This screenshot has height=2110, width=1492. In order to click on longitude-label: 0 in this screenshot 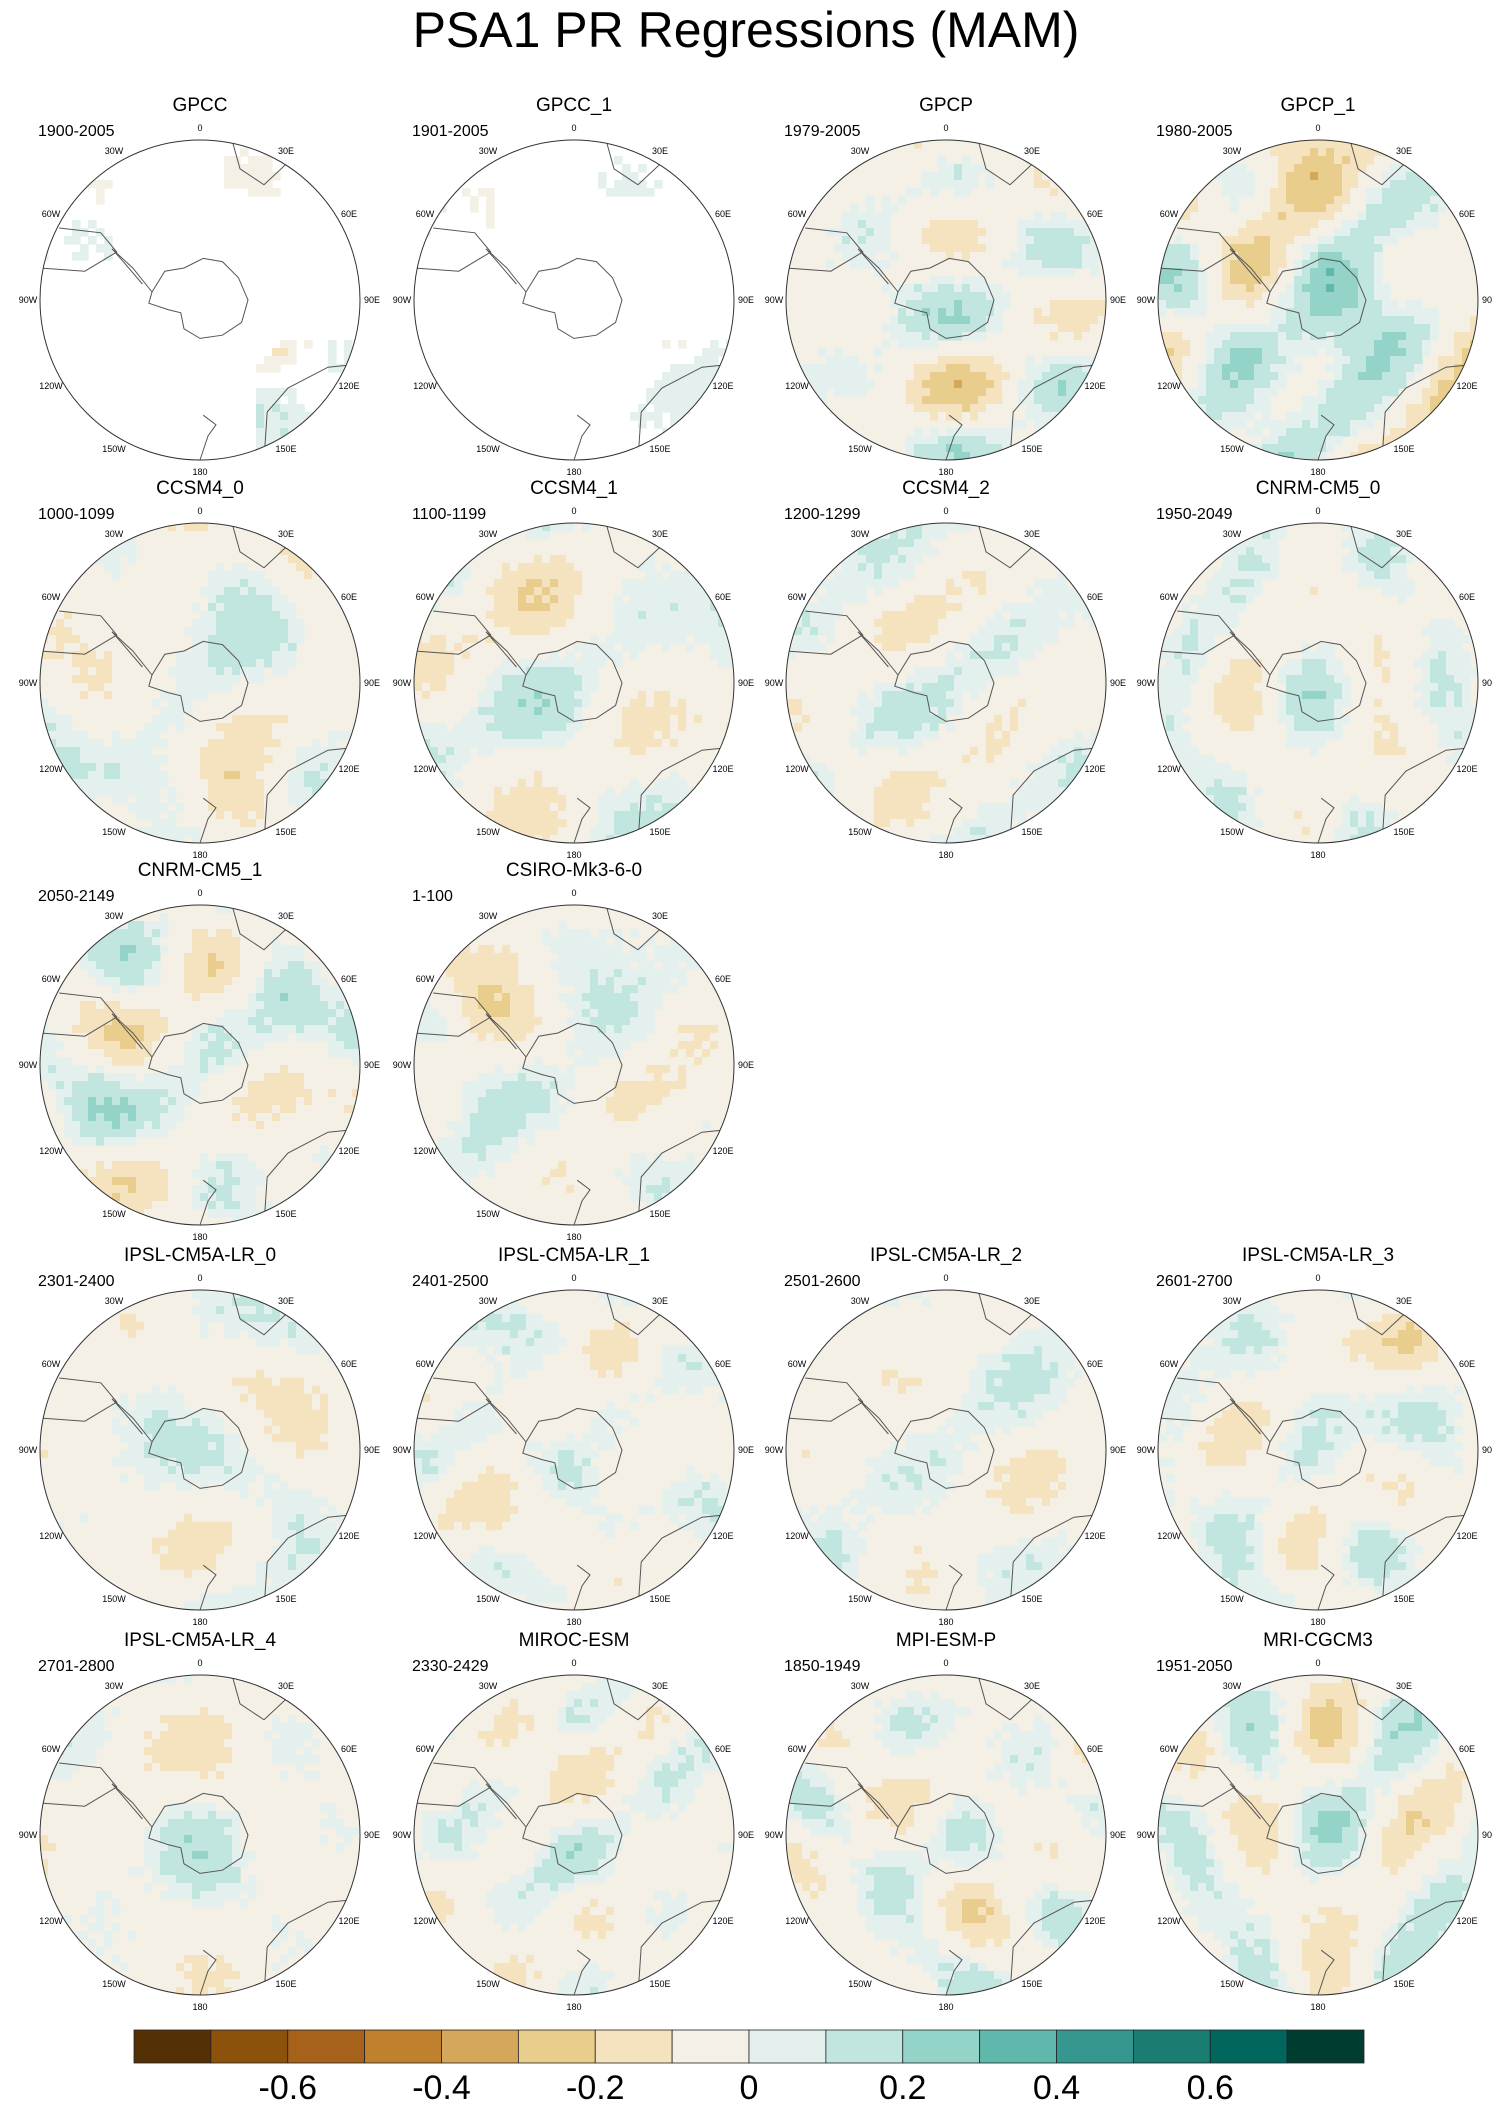, I will do `click(199, 511)`.